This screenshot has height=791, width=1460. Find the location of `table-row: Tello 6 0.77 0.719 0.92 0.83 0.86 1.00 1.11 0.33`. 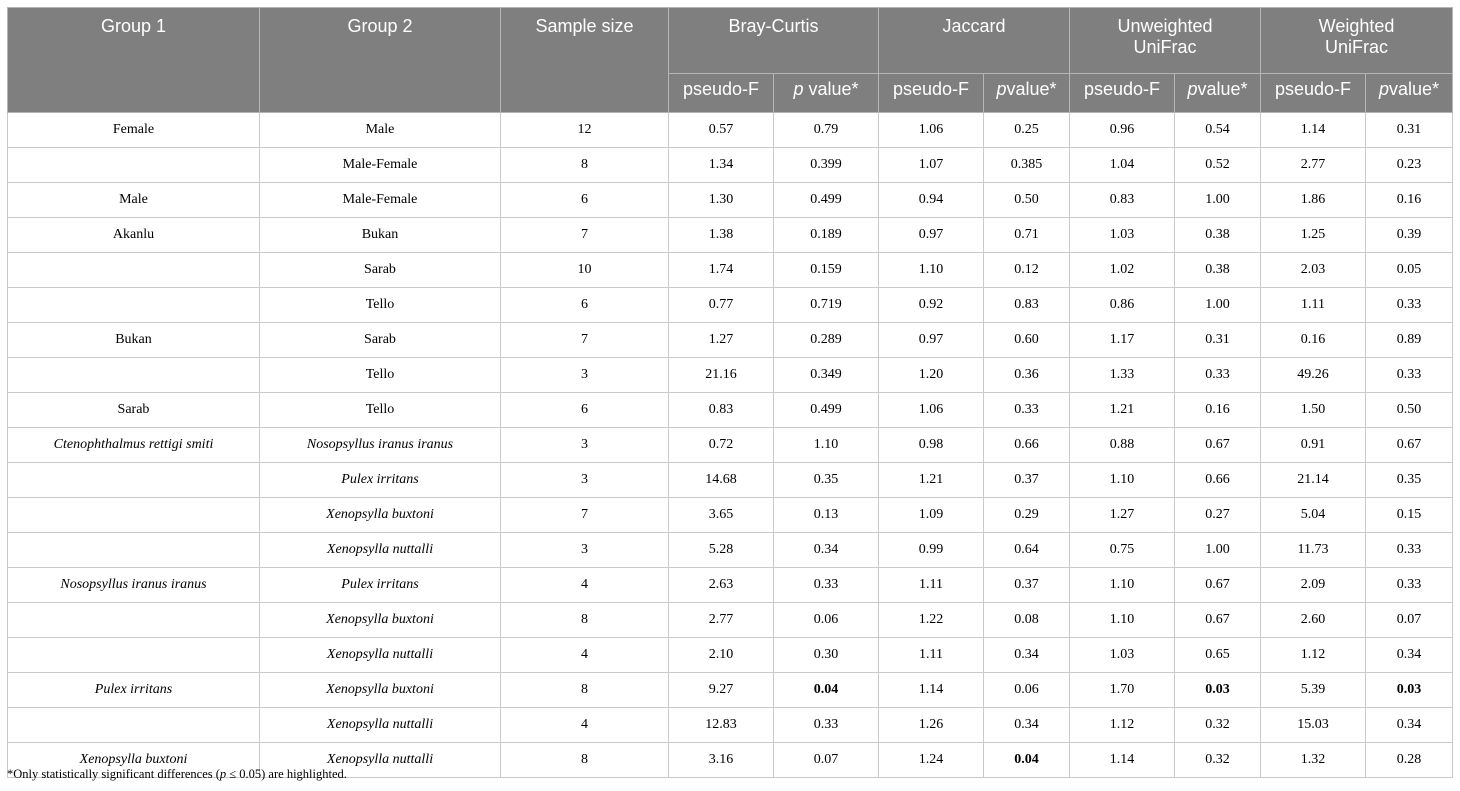

table-row: Tello 6 0.77 0.719 0.92 0.83 0.86 1.00 1.11 0.33 is located at coordinates (730, 305).